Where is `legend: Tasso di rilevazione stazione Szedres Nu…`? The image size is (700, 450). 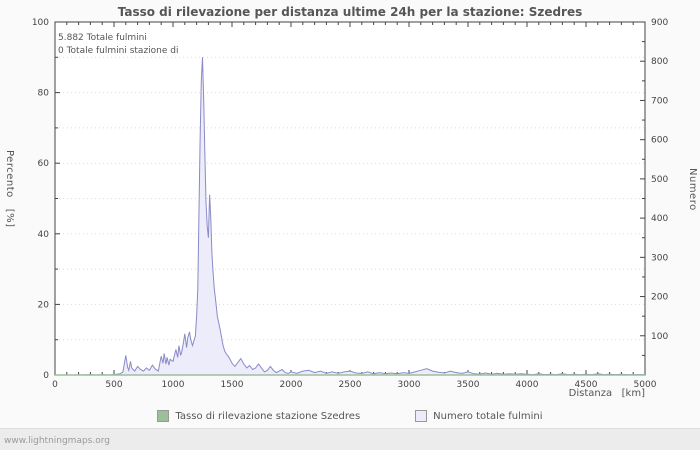
legend: Tasso di rilevazione stazione Szedres Nu… is located at coordinates (350, 416).